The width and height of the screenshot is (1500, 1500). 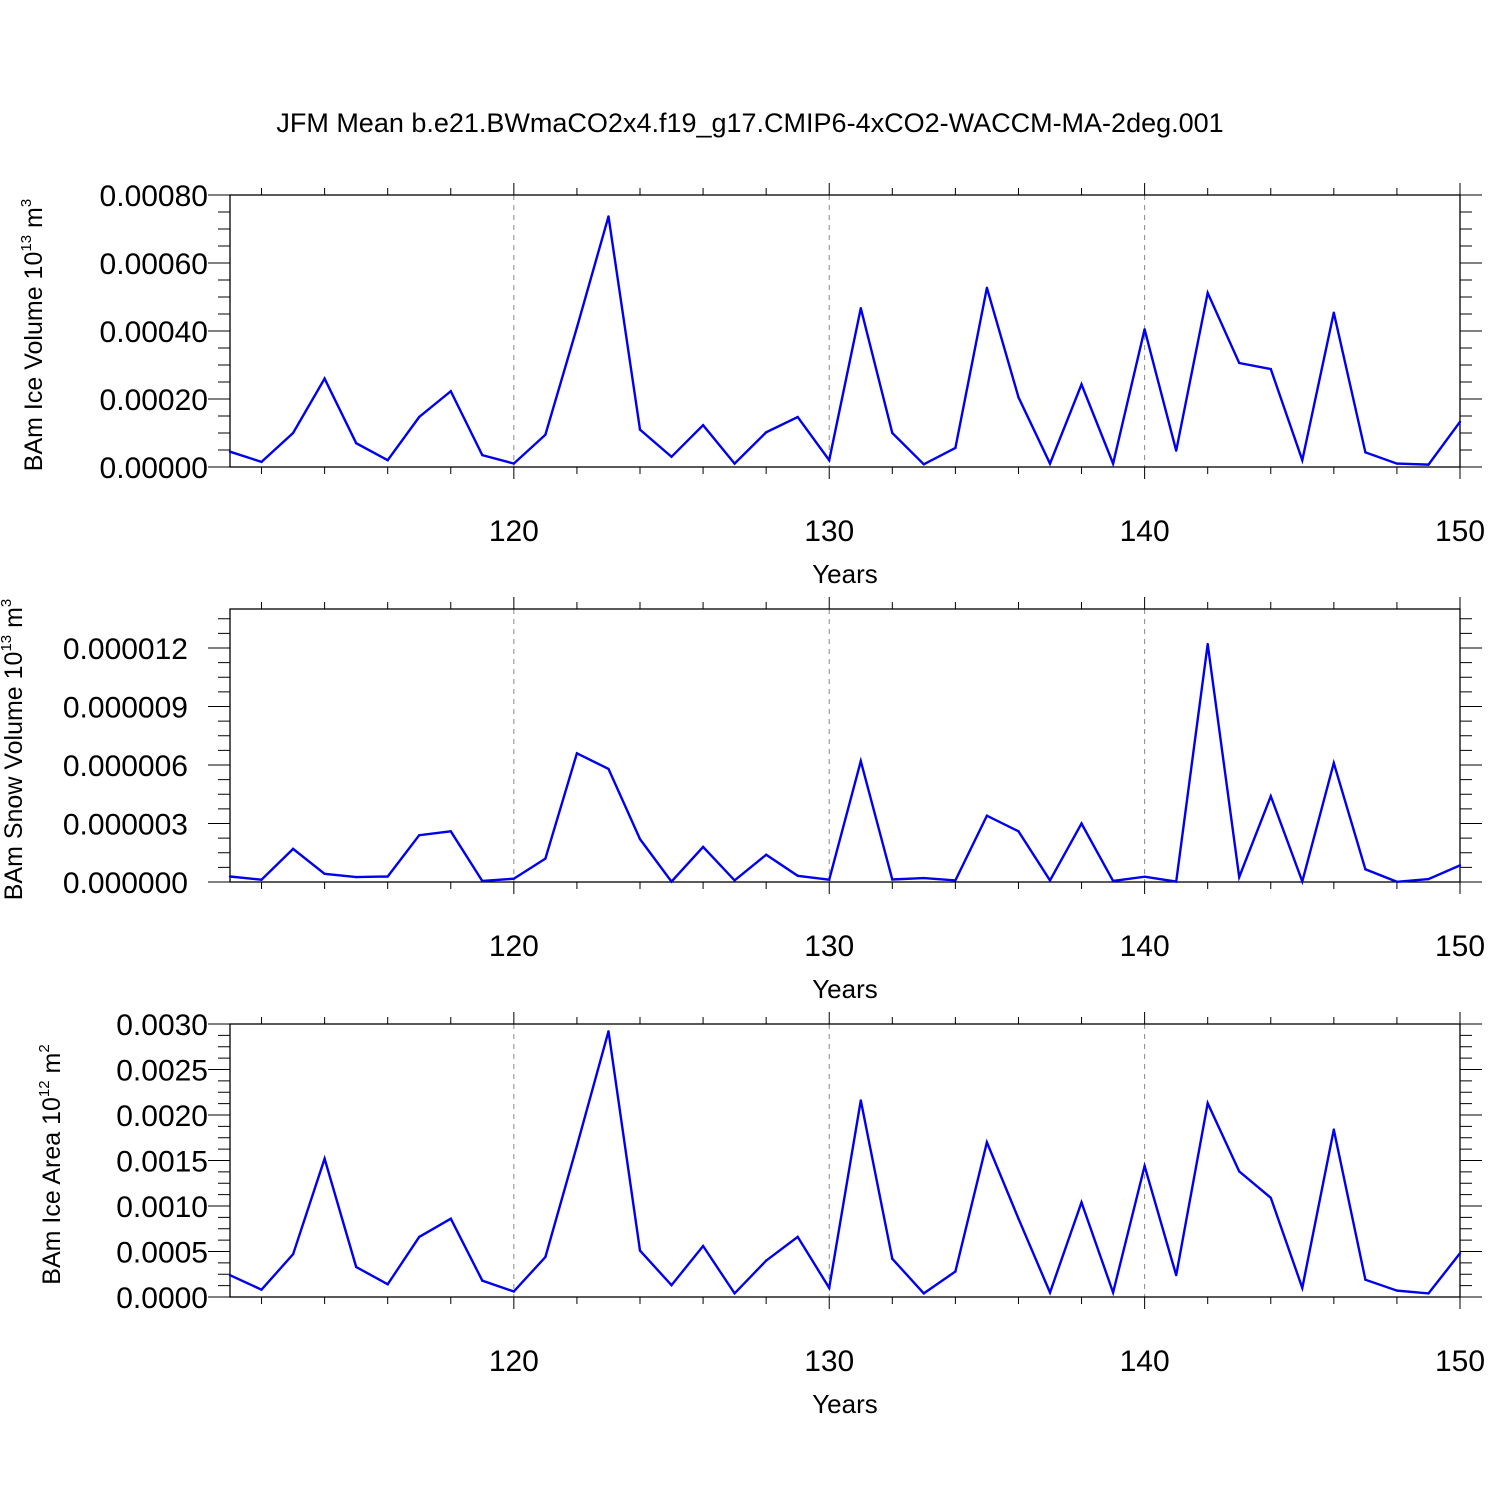 I want to click on y-tick-label: 0.000006, so click(x=125, y=766).